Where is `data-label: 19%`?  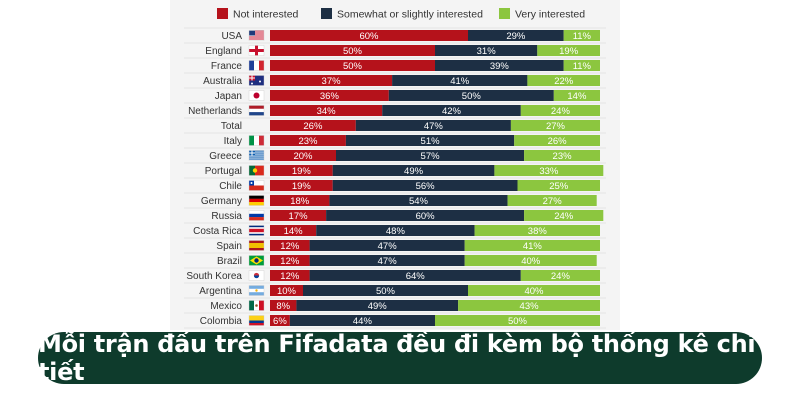
data-label: 19% is located at coordinates (302, 186).